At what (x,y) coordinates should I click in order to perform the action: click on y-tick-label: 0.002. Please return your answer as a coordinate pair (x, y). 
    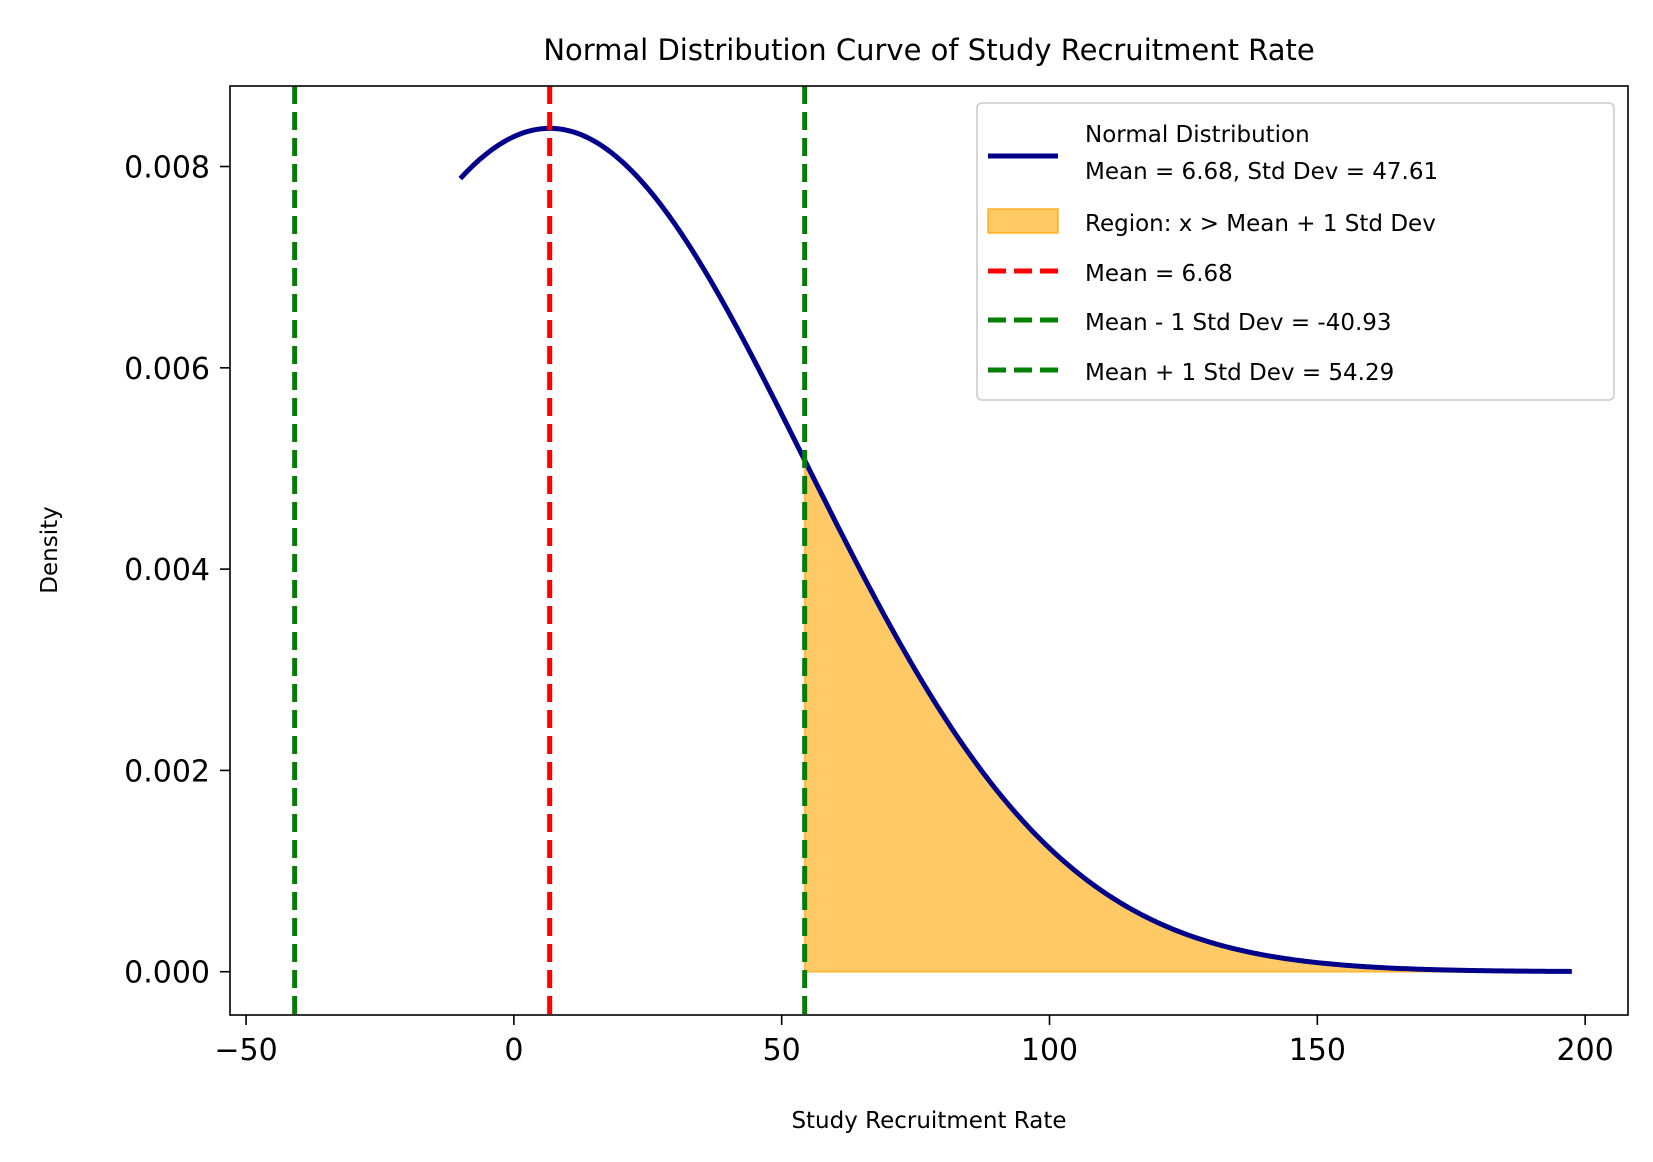
    Looking at the image, I should click on (167, 771).